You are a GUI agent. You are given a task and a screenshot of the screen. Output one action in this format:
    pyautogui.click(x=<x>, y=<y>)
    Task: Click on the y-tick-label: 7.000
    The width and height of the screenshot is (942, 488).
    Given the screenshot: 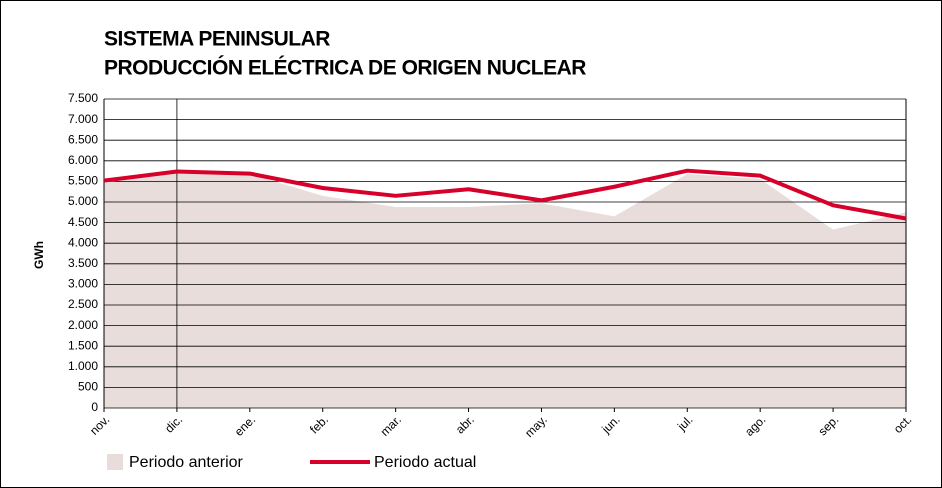 What is the action you would take?
    pyautogui.click(x=83, y=119)
    